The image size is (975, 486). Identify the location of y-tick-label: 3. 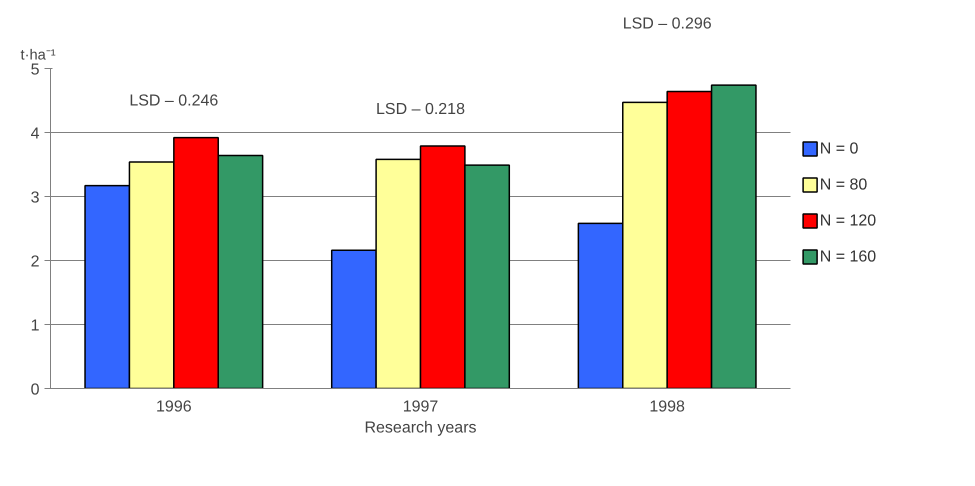
(35, 198).